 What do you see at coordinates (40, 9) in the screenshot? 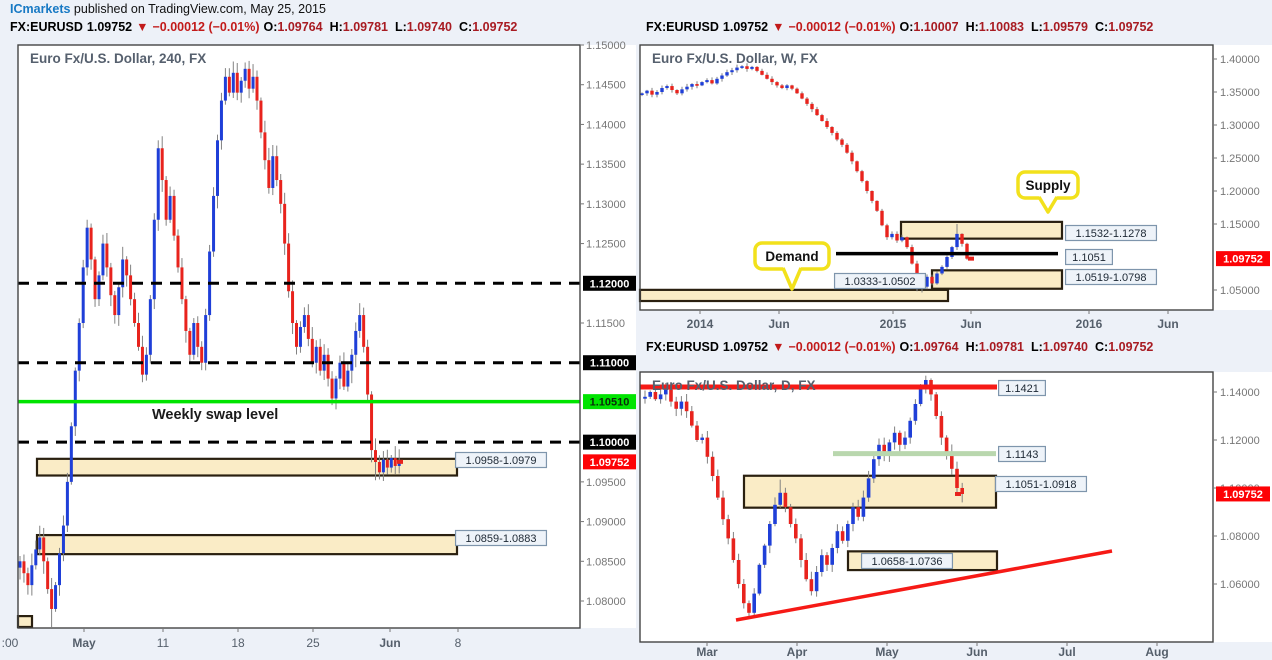
I see `brand-link: ICmarkets` at bounding box center [40, 9].